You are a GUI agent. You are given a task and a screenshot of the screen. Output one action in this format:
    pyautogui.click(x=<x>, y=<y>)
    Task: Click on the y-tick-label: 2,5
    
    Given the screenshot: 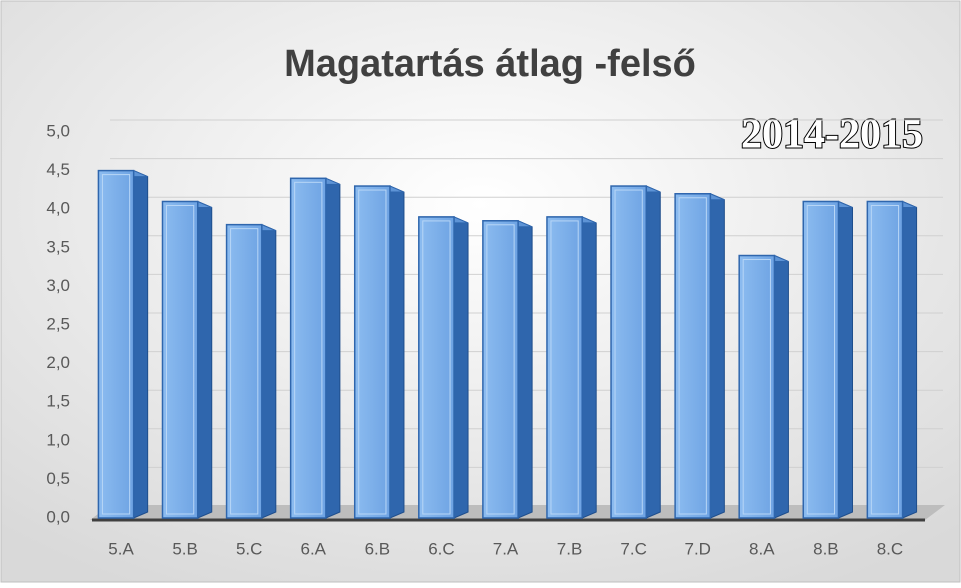 What is the action you would take?
    pyautogui.click(x=58, y=323)
    